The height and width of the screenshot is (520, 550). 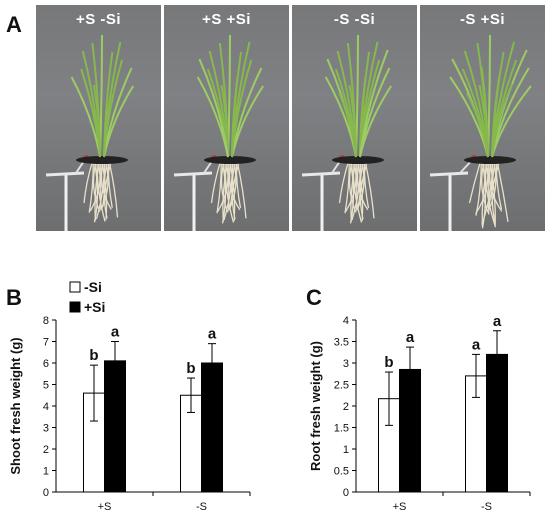 What do you see at coordinates (14, 297) in the screenshot?
I see `panel-letter-b: B` at bounding box center [14, 297].